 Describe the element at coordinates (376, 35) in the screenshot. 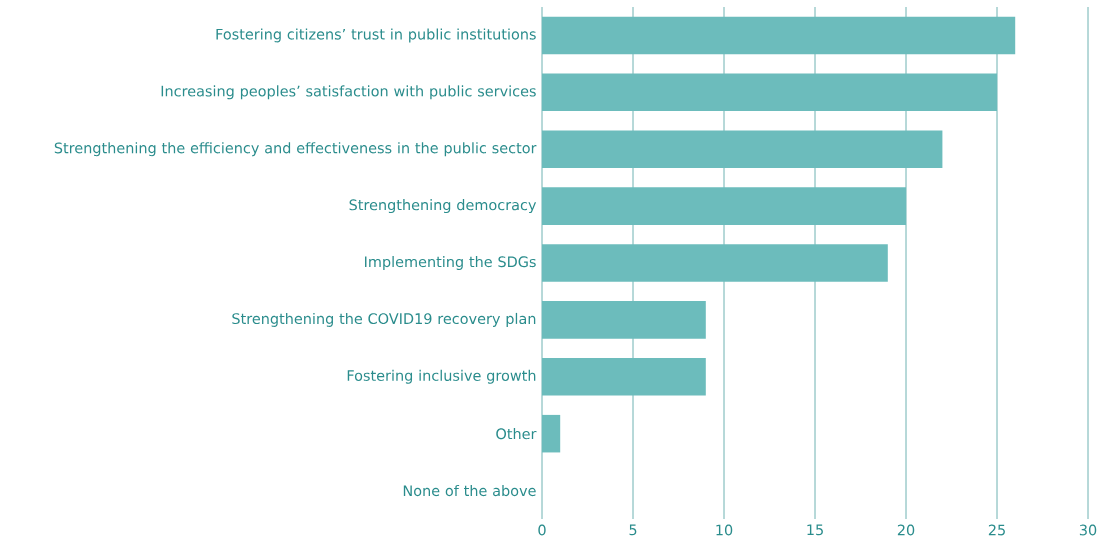

I see `y-tick-label: Fostering citizens’ trust in public institutions` at that location.